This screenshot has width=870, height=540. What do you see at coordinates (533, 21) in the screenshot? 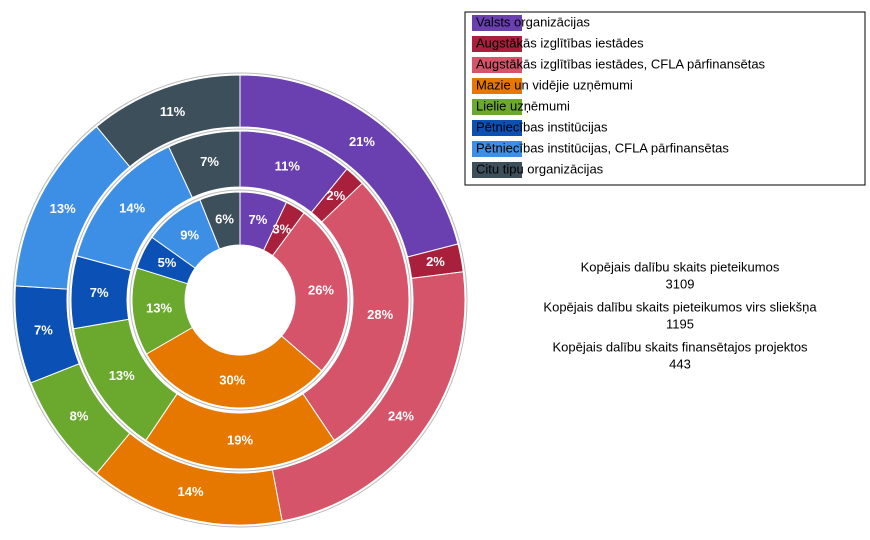
I see `legend-label: Valsts organizācijas` at bounding box center [533, 21].